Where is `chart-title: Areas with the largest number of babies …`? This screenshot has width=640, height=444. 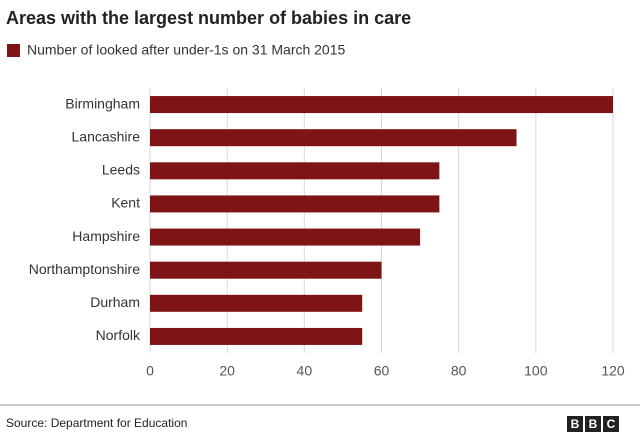 chart-title: Areas with the largest number of babies … is located at coordinates (208, 18).